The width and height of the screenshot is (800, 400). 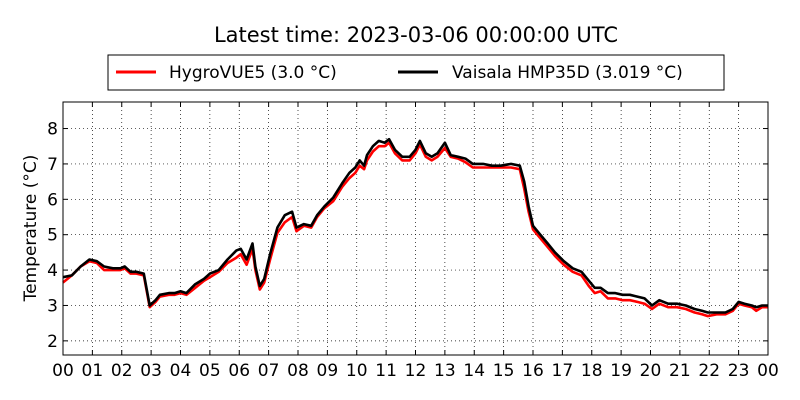 What do you see at coordinates (122, 371) in the screenshot?
I see `x-tick-label: 02` at bounding box center [122, 371].